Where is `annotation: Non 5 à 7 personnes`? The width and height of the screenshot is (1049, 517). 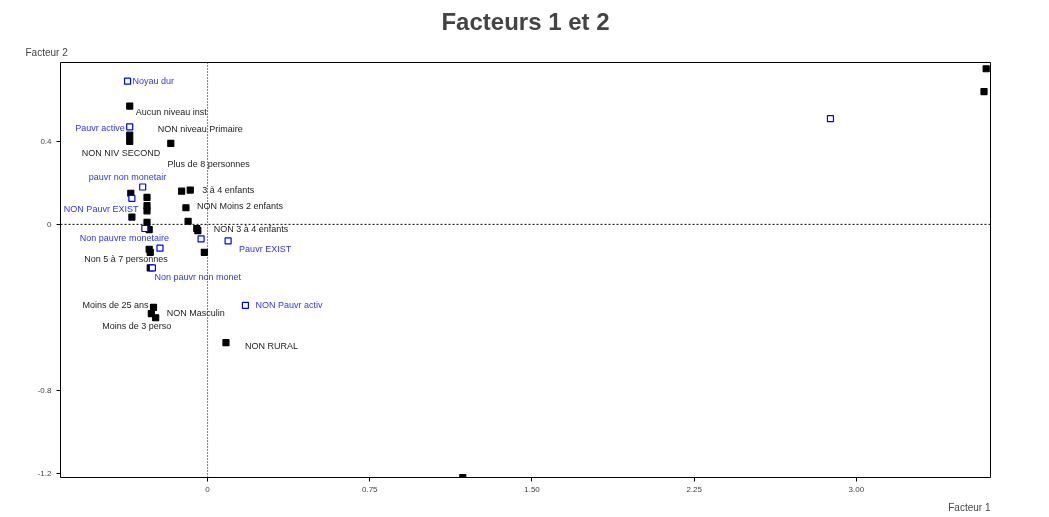 annotation: Non 5 à 7 personnes is located at coordinates (126, 259).